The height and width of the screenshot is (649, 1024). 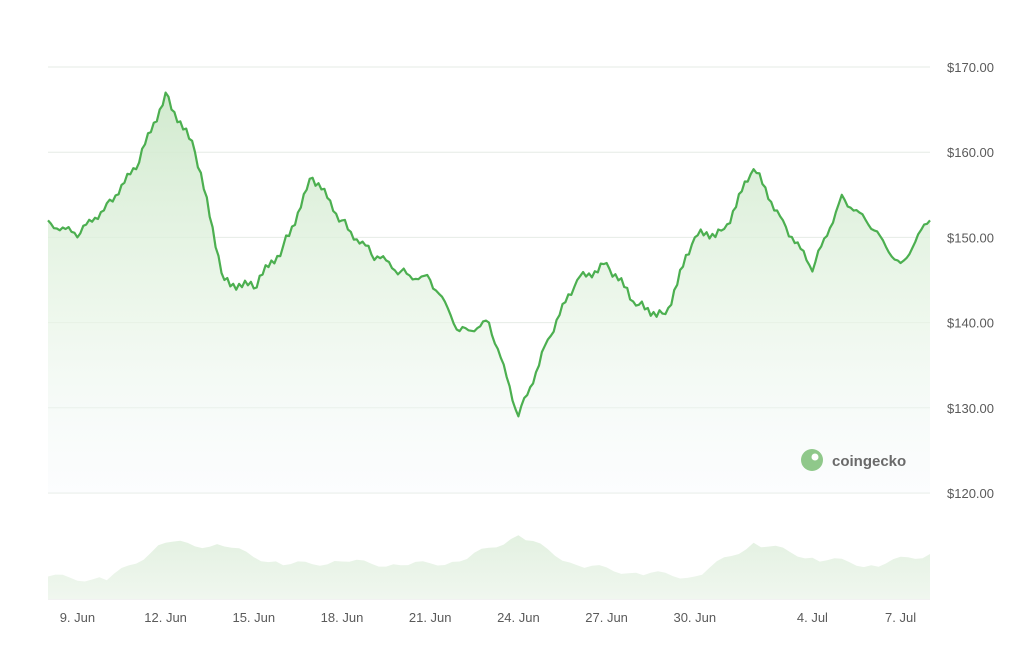 I want to click on y-tick-label: $160.00, so click(x=970, y=152).